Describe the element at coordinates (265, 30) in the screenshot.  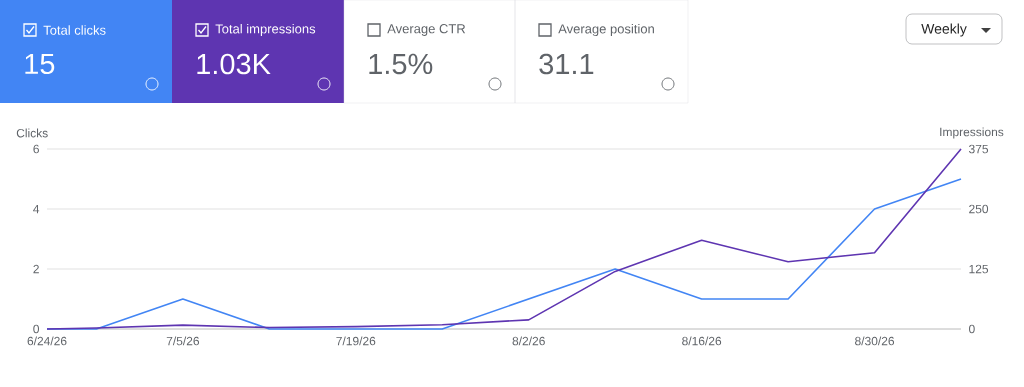
I see `text: Total impressions` at that location.